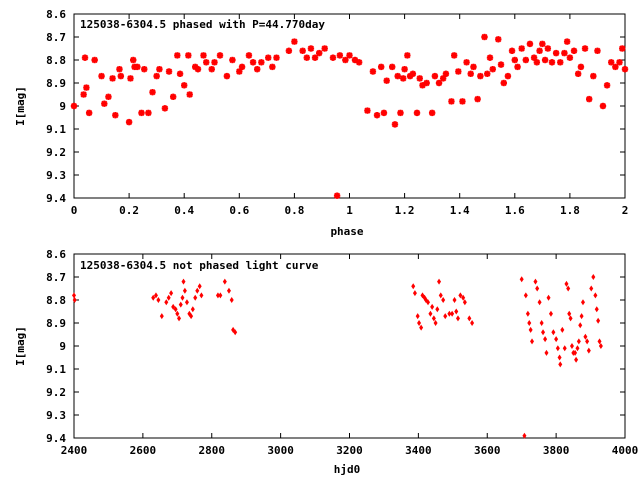 The image size is (640, 480). What do you see at coordinates (56, 277) in the screenshot?
I see `unphased-y-tick-label: 8.7` at bounding box center [56, 277].